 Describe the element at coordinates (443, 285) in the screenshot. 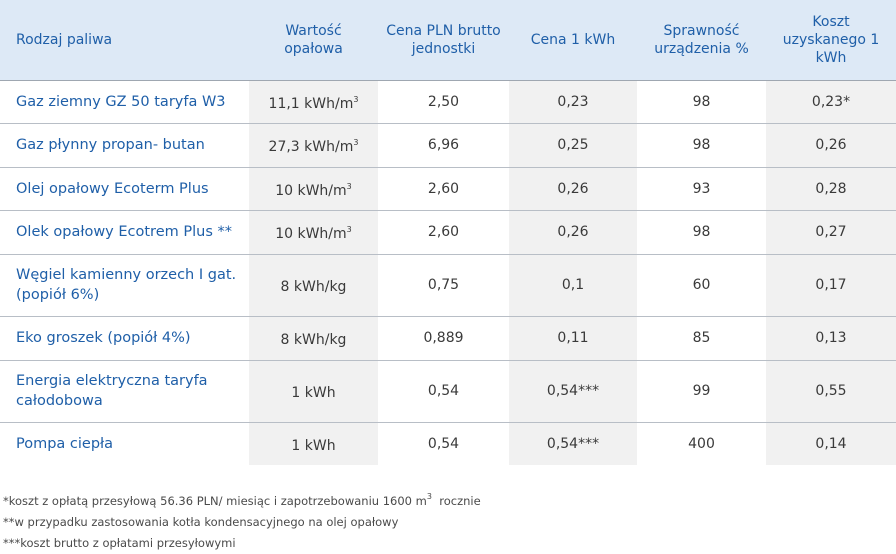

I see `unit-price: 0,75` at that location.